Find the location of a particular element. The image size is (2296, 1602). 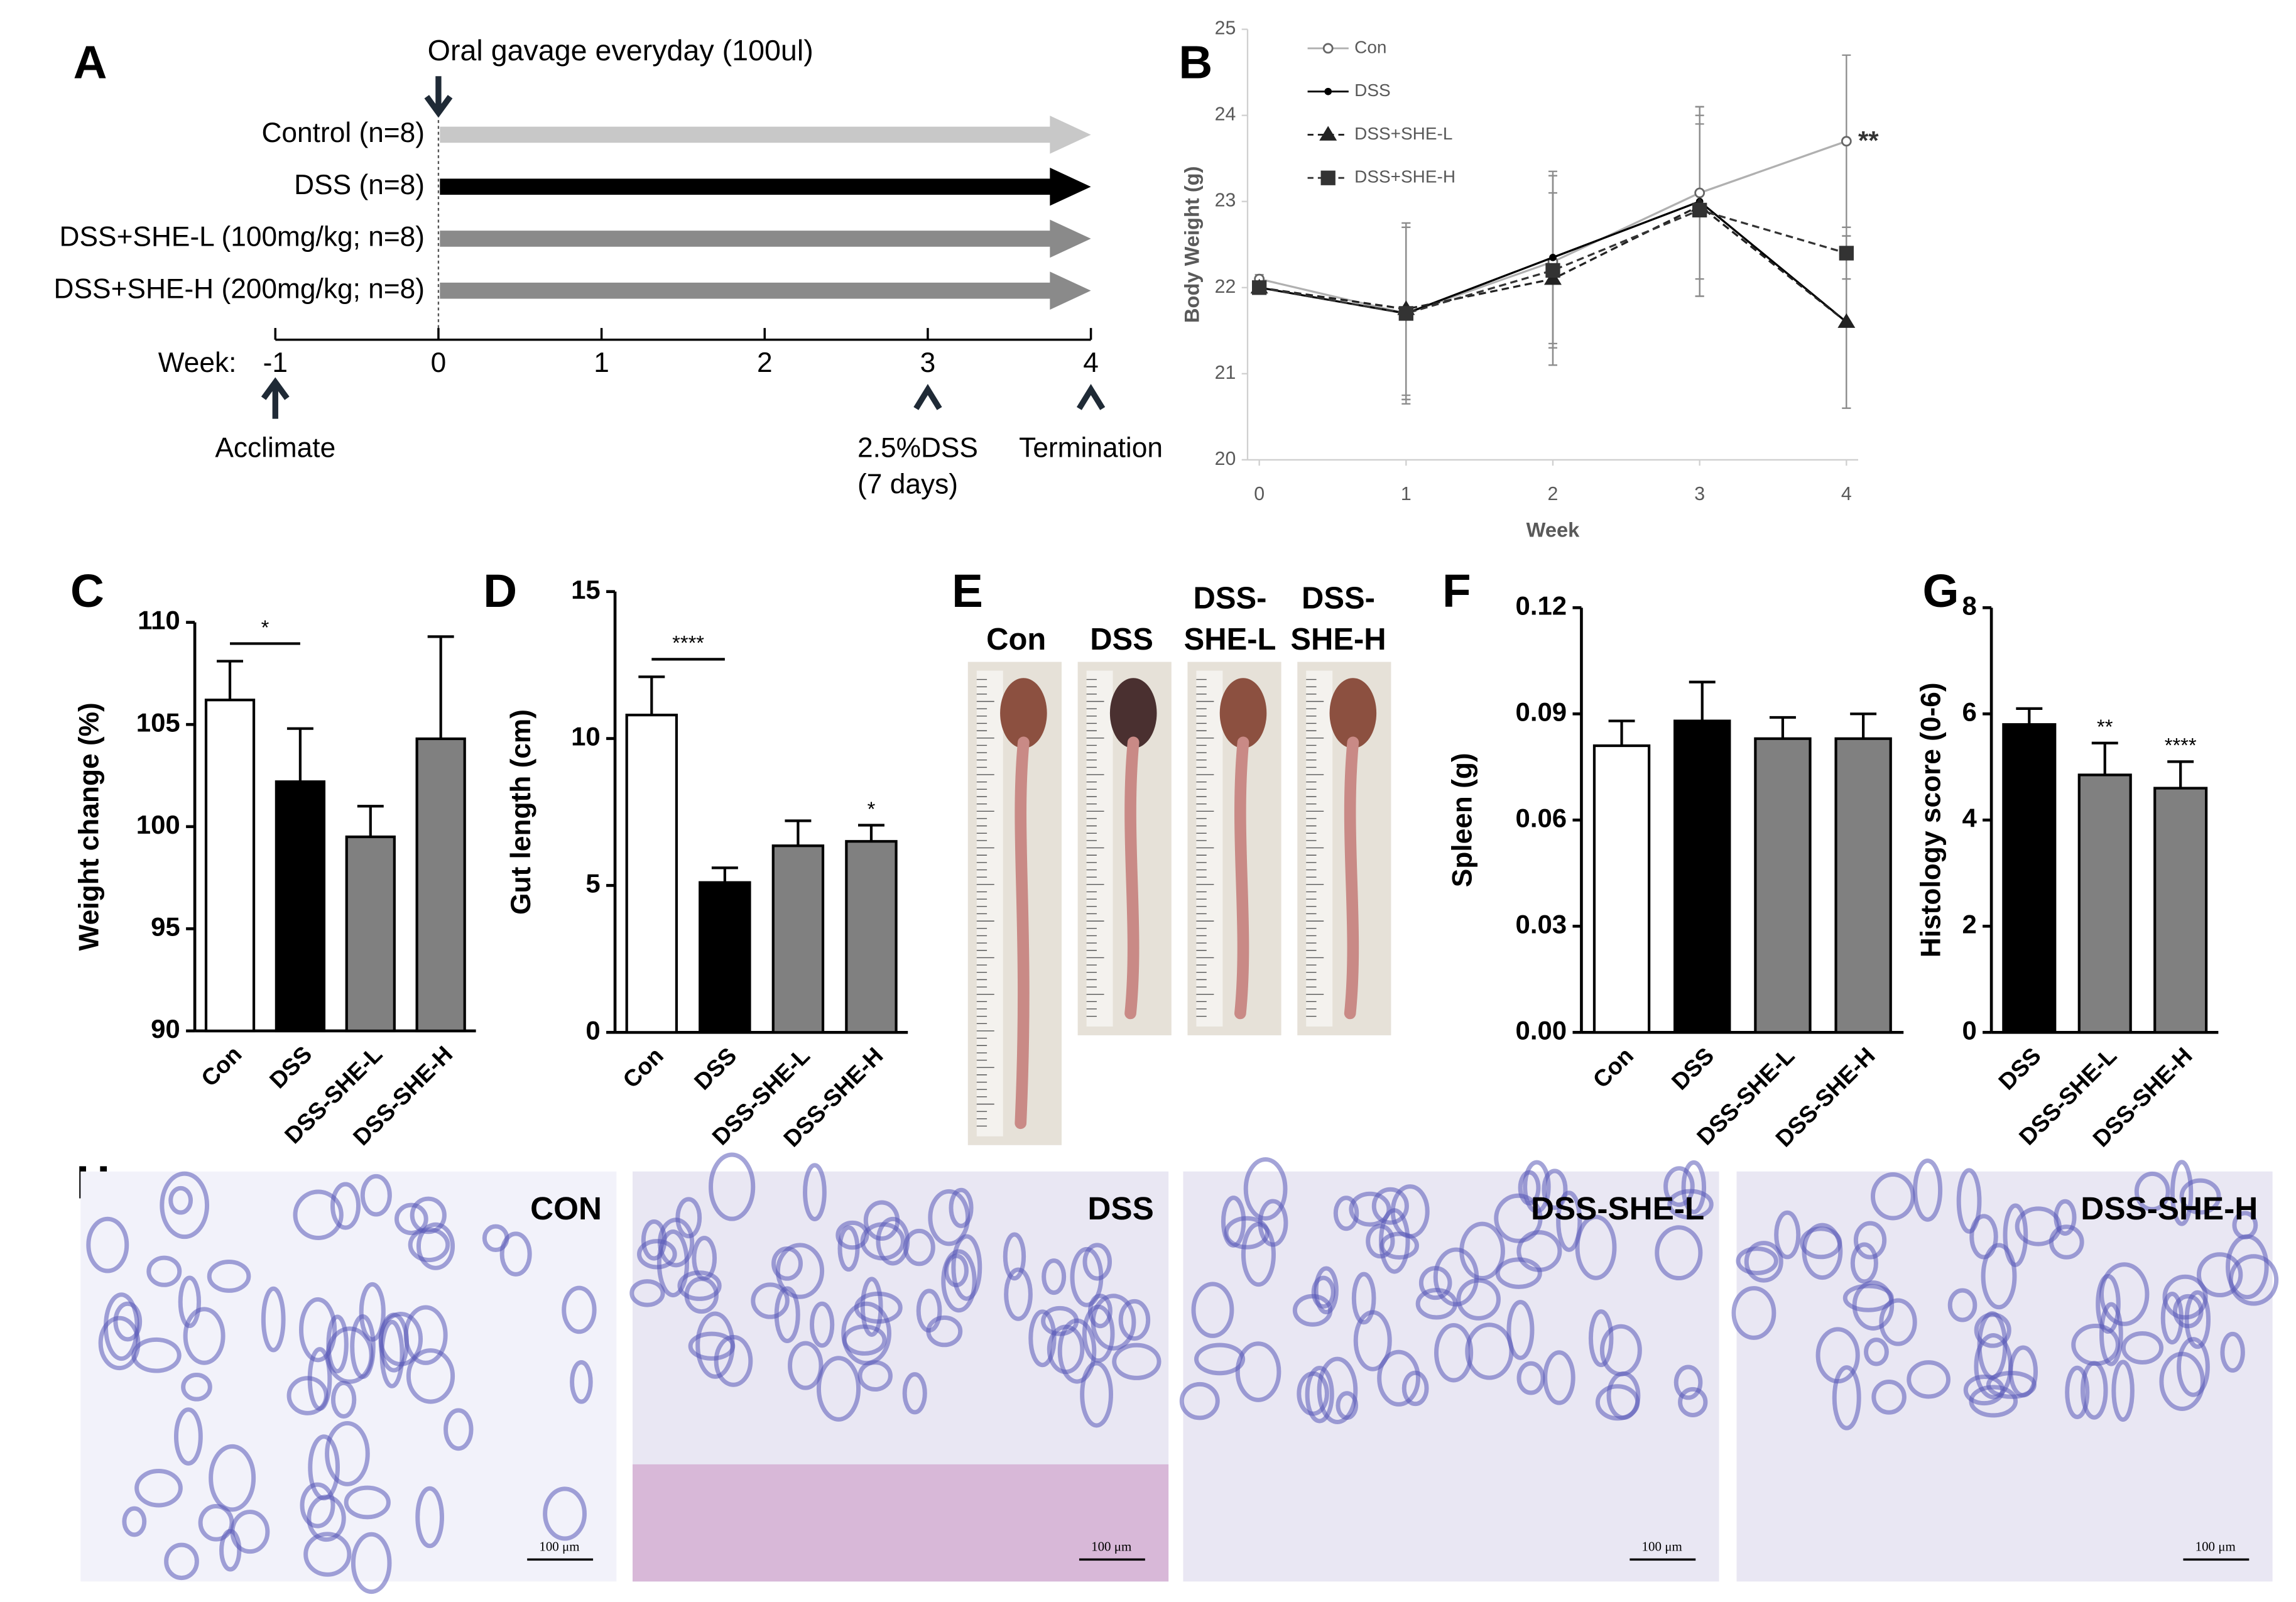

y-tick-label: 15 is located at coordinates (586, 589).